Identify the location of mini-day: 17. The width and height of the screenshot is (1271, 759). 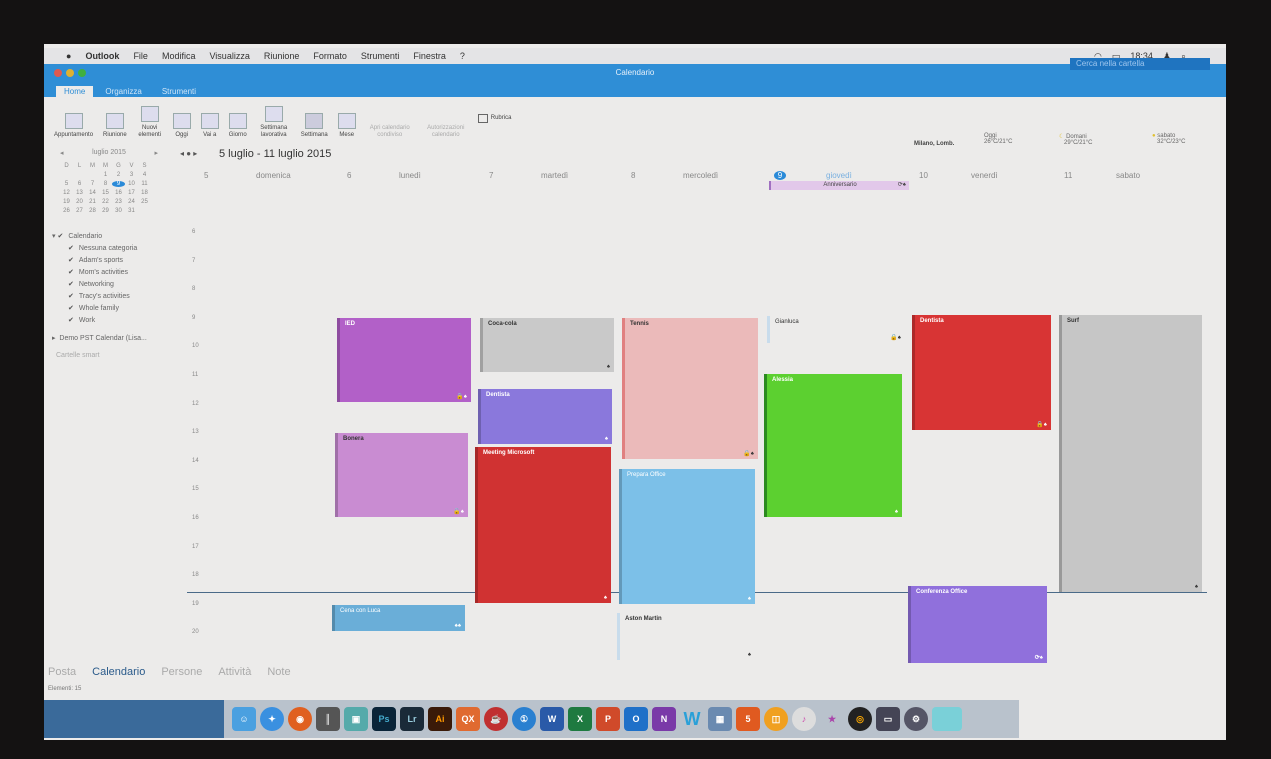
(131, 193).